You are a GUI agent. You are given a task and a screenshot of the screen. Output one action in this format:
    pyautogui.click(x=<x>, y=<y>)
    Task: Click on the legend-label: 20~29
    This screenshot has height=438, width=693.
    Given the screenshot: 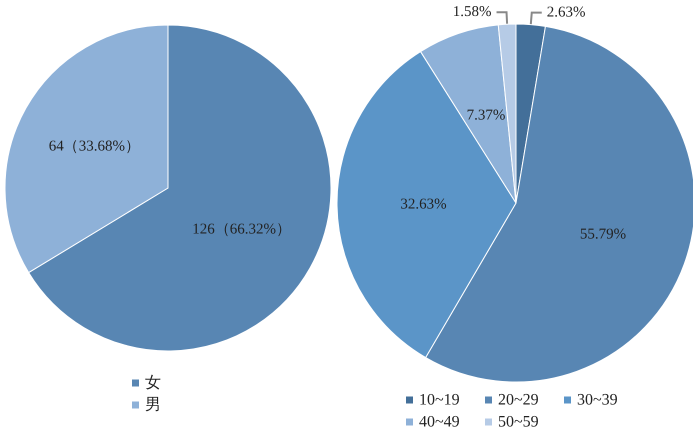 What is the action you would take?
    pyautogui.click(x=518, y=400)
    